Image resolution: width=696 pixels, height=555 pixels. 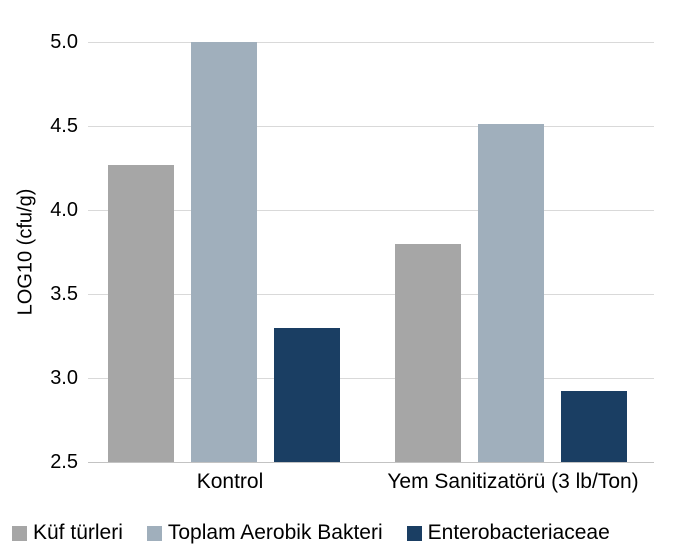 I want to click on legend-label: Küf türleri, so click(x=78, y=532).